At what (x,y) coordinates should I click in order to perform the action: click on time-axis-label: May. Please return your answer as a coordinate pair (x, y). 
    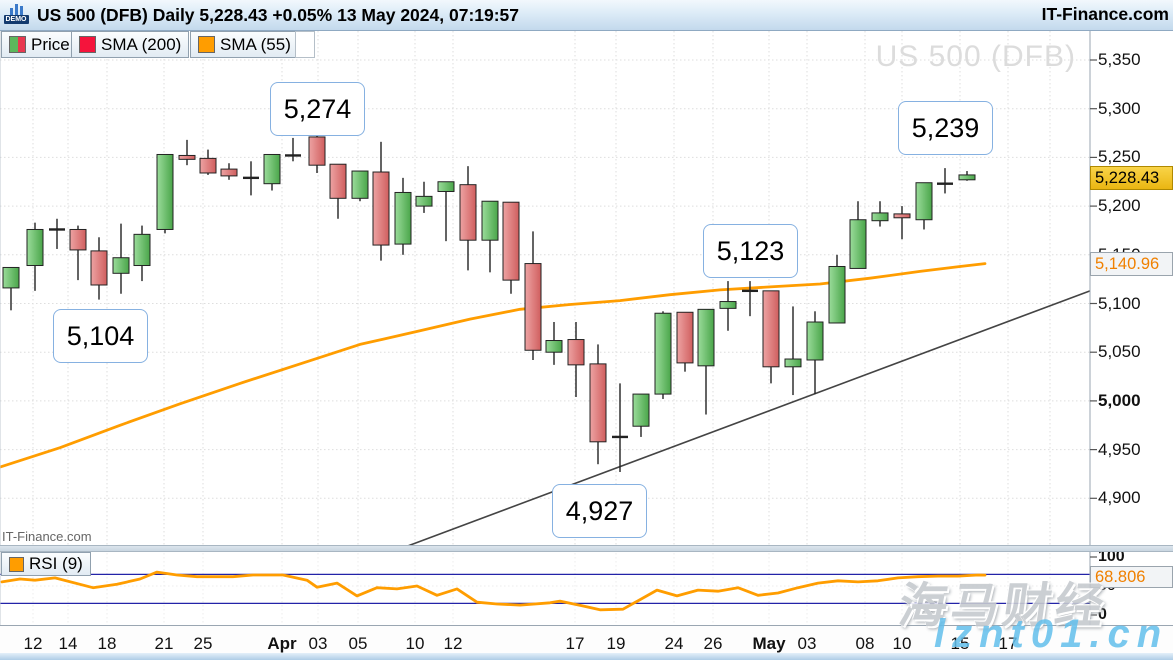
    Looking at the image, I should click on (769, 643).